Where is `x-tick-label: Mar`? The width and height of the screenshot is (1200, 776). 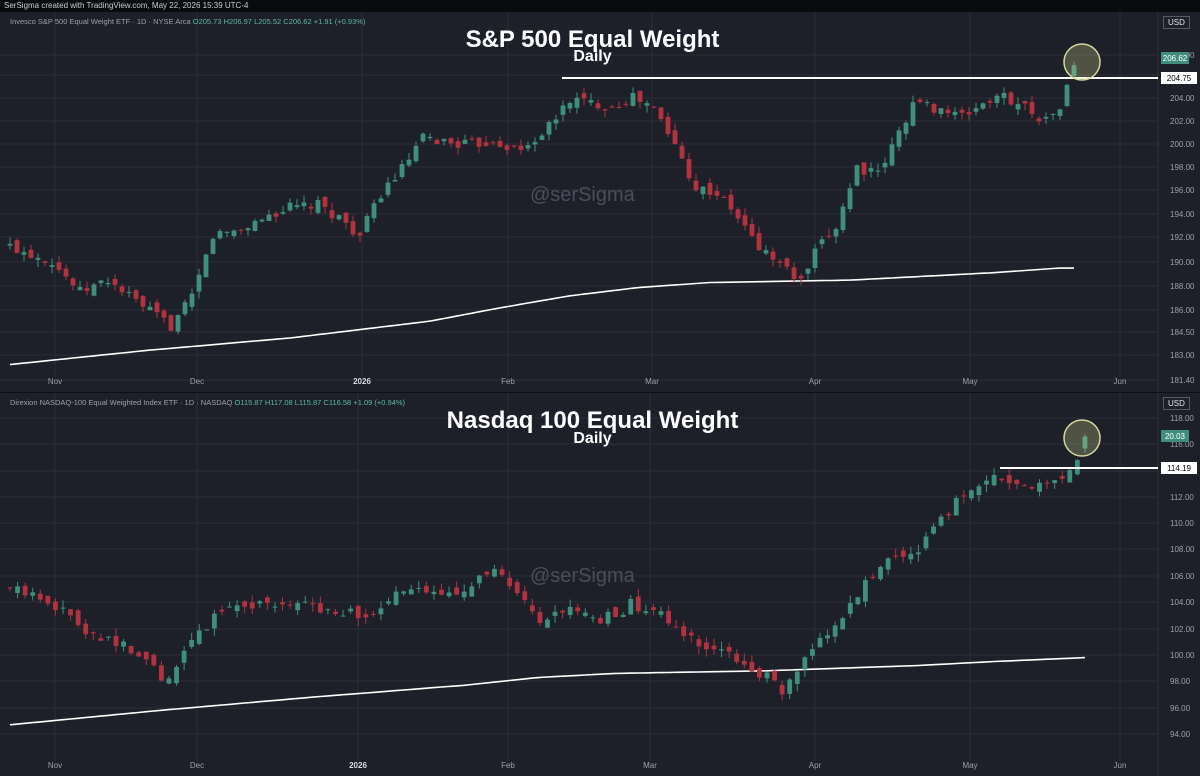 x-tick-label: Mar is located at coordinates (652, 381).